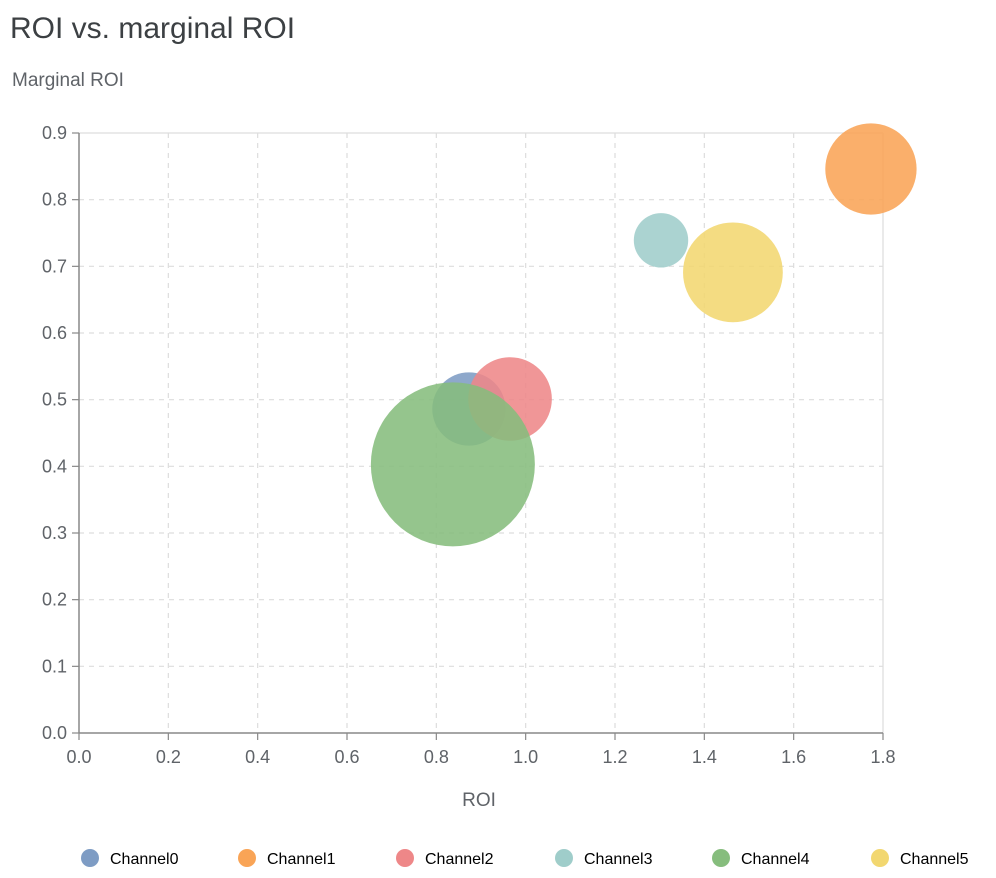 The width and height of the screenshot is (996, 878). I want to click on legend-item-channel0: Channel0, so click(130, 858).